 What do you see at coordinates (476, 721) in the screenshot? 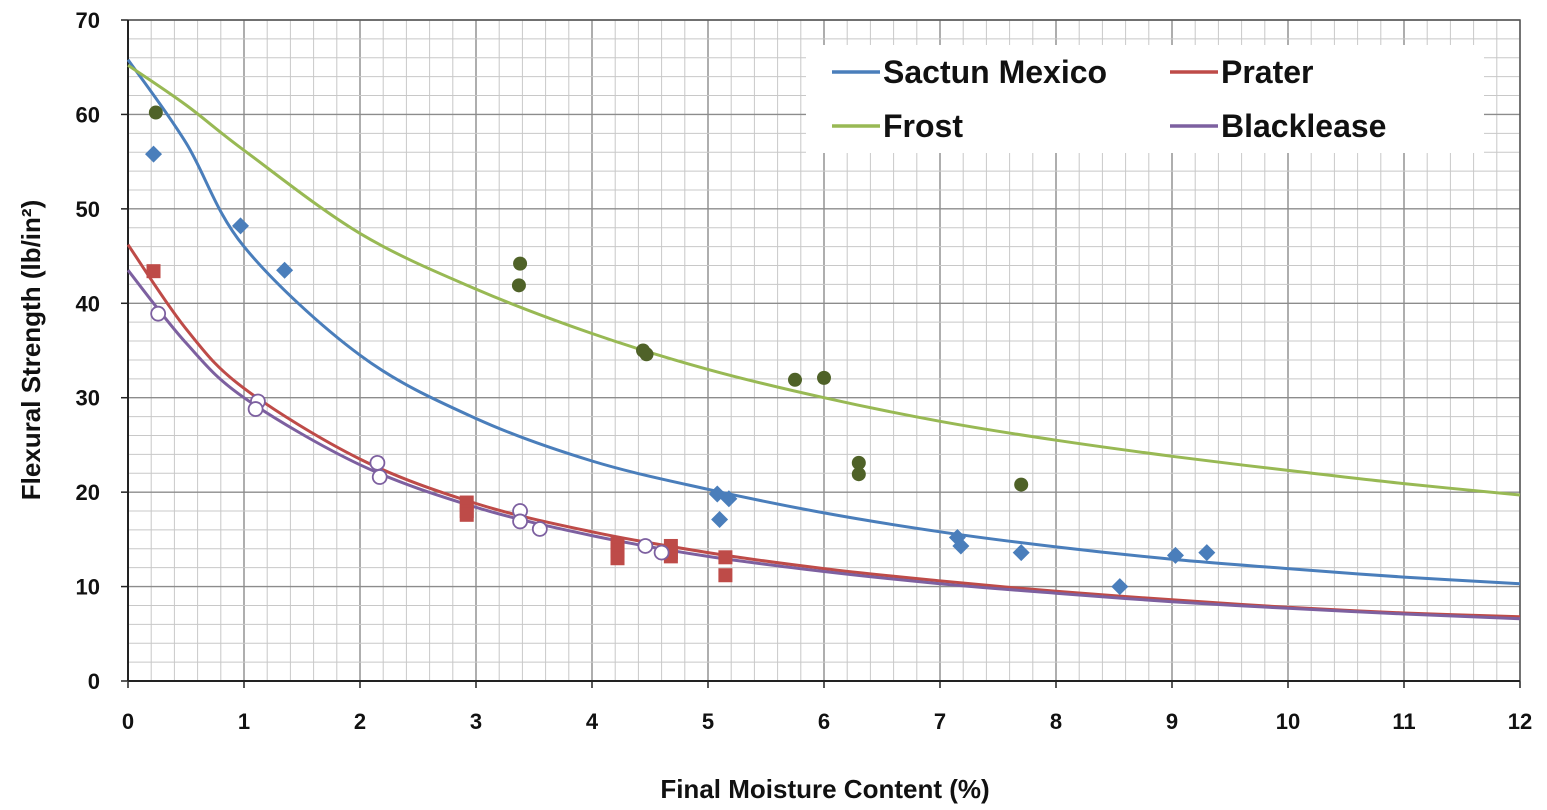
I see `x-tick-label: 3` at bounding box center [476, 721].